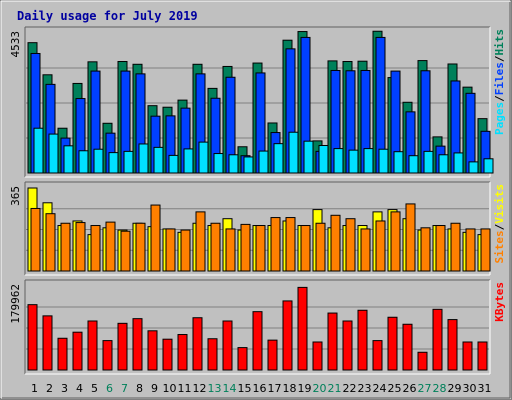  I want to click on x-tick-label: 25, so click(395, 388).